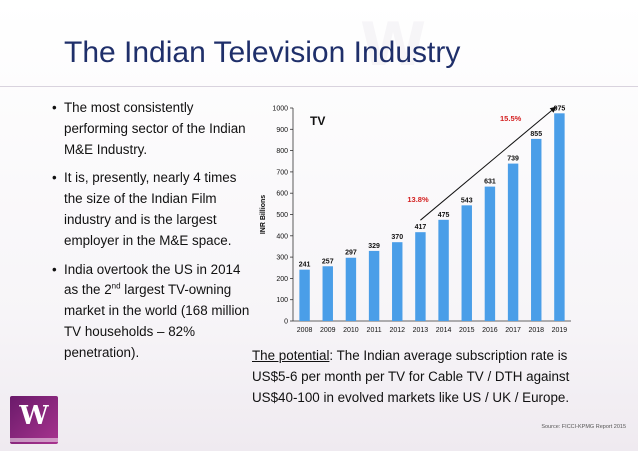 Image resolution: width=638 pixels, height=451 pixels. I want to click on title-divider, so click(319, 86).